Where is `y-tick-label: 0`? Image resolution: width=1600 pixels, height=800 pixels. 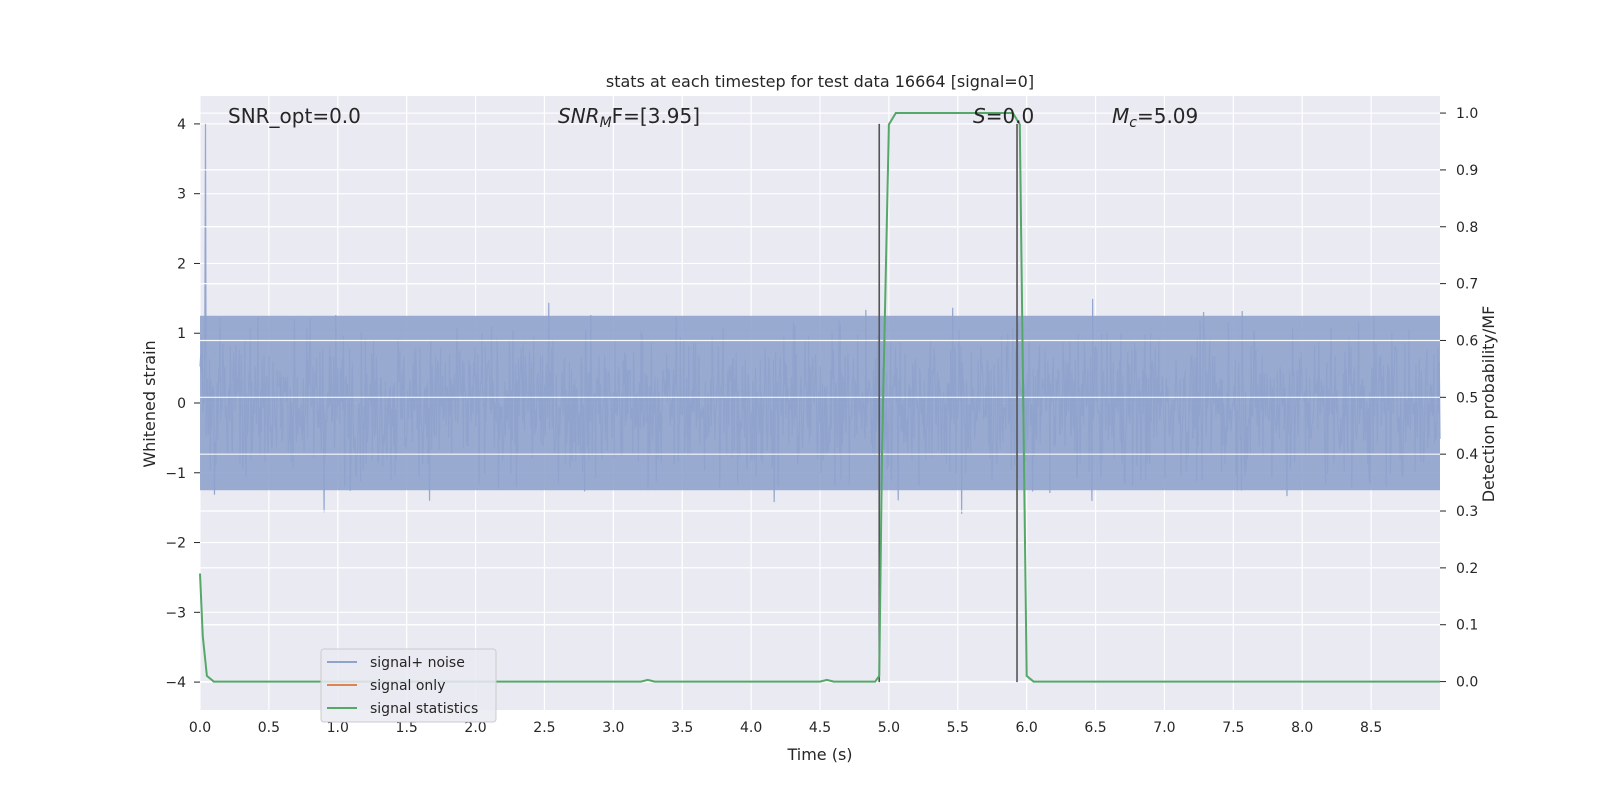
y-tick-label: 0 is located at coordinates (181, 404).